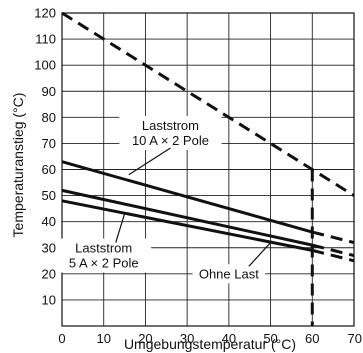  Describe the element at coordinates (49, 117) in the screenshot. I see `y-tick-label: 80` at that location.